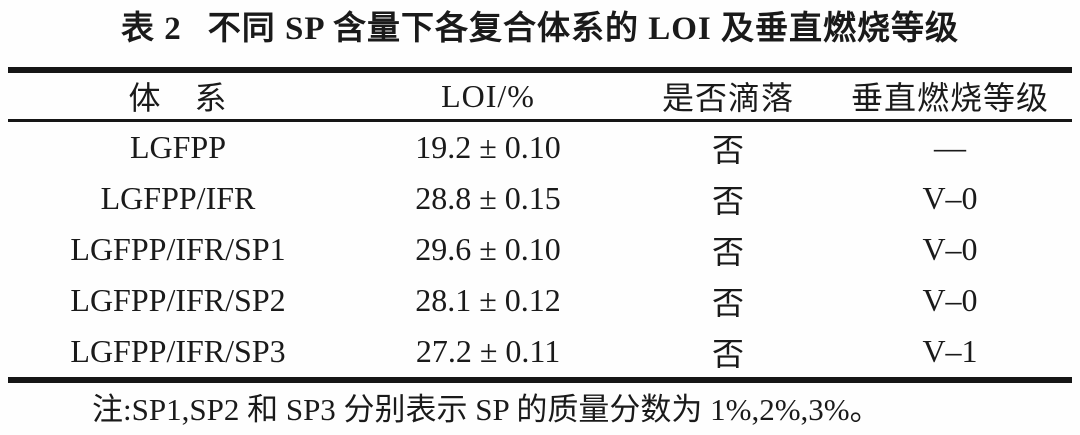 The image size is (1080, 435). I want to click on system-cell: LGFPP/IFR/SP1, so click(178, 249).